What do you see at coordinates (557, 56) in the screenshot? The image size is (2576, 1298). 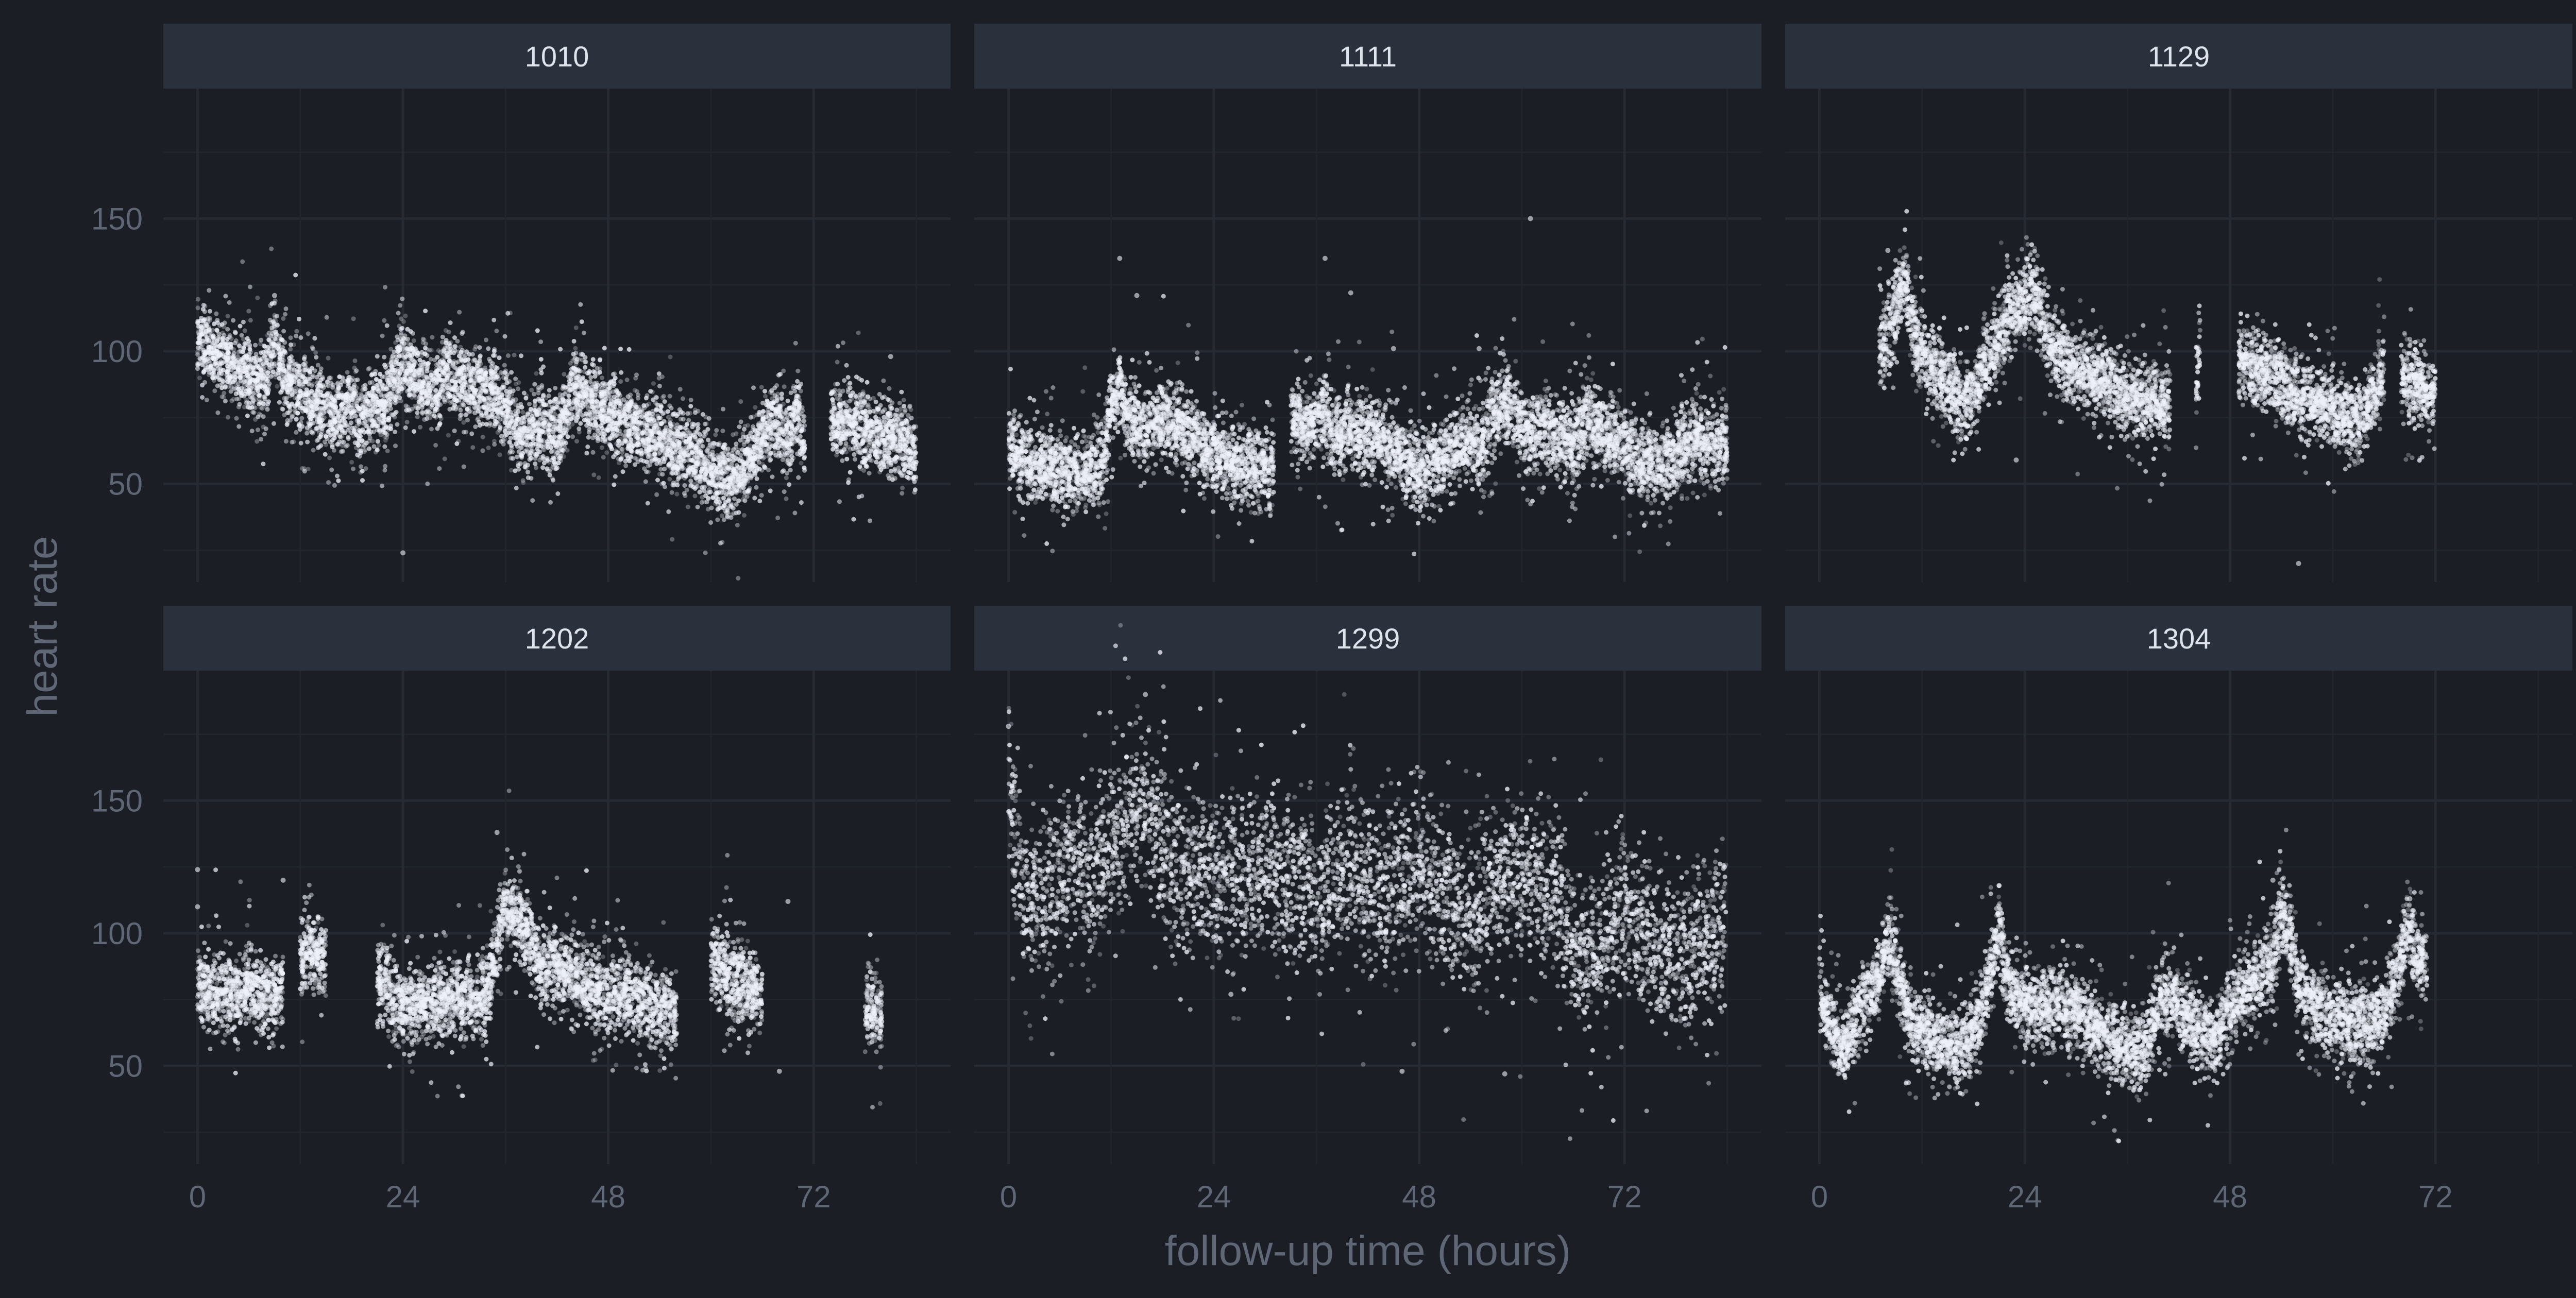 I see `strip-label: 1010` at bounding box center [557, 56].